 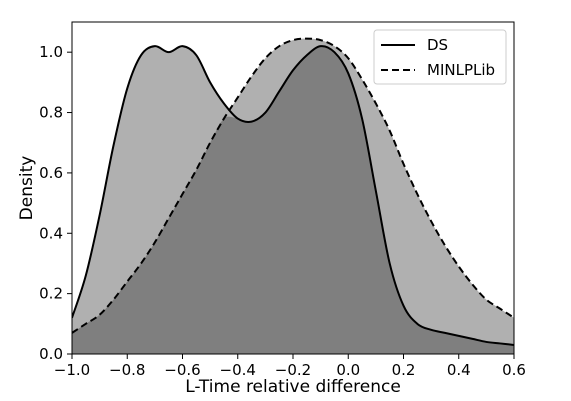 I want to click on x-tick-label: −0.4, so click(x=238, y=370).